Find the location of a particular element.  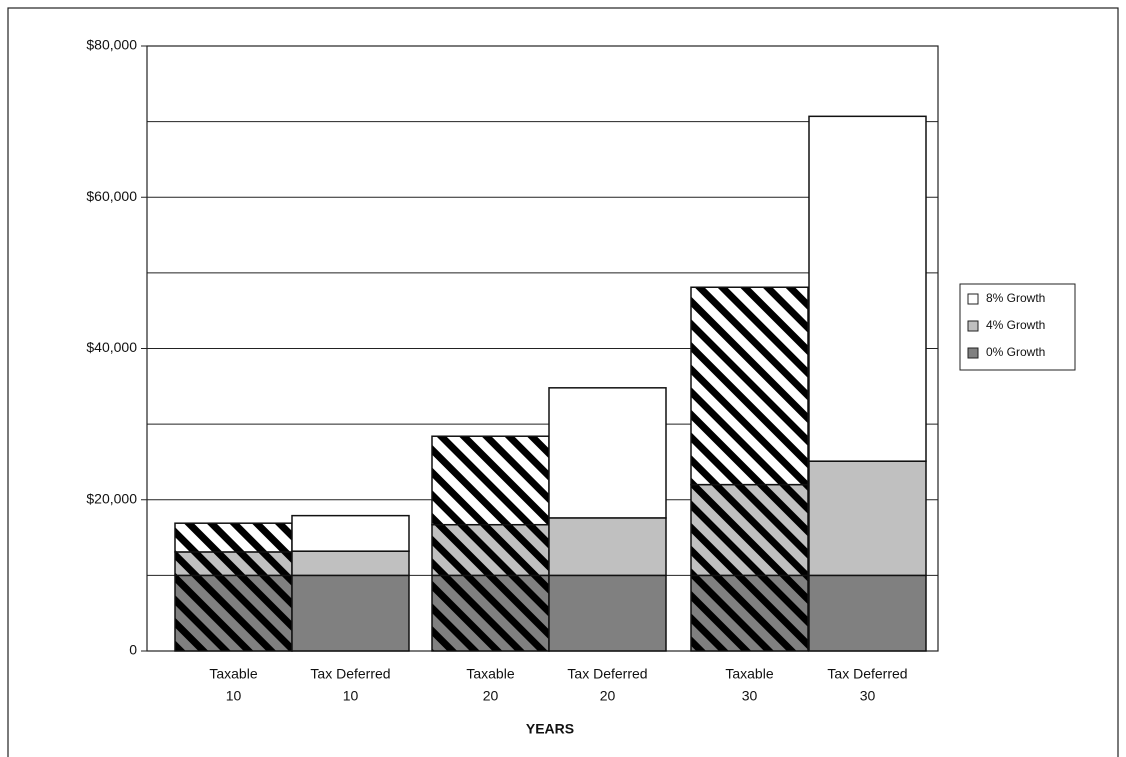

legend-box is located at coordinates (1017, 327).